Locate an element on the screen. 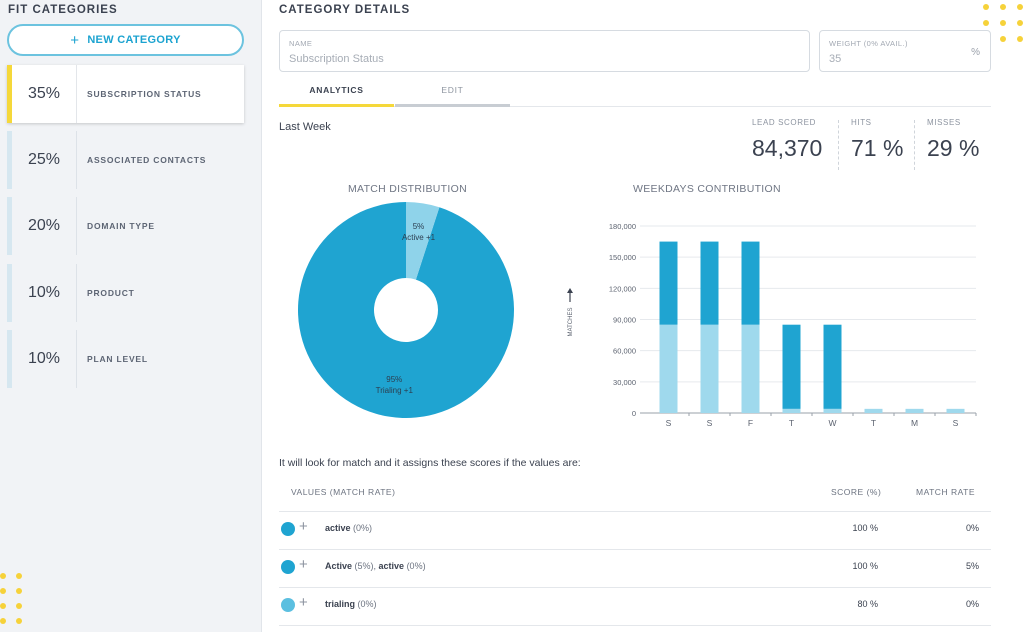  y-axis-label: MATCHES is located at coordinates (571, 322).